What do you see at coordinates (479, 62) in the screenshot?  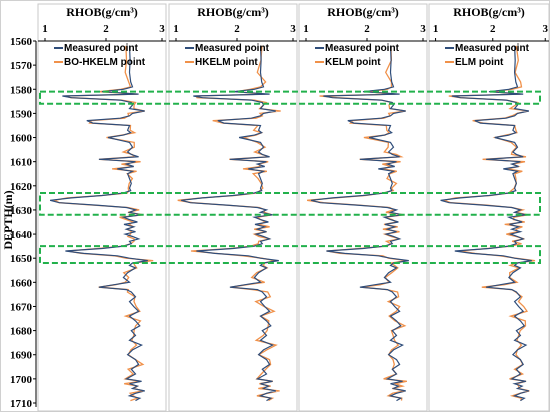 I see `legend-label-predicted: ELM point` at bounding box center [479, 62].